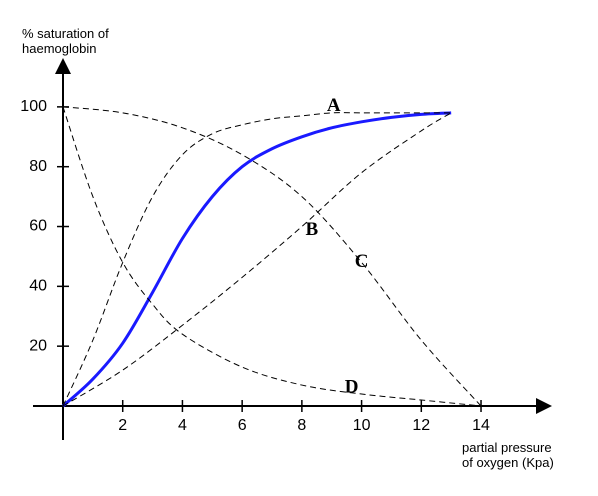 Image resolution: width=598 pixels, height=496 pixels. What do you see at coordinates (352, 386) in the screenshot?
I see `series-label: D` at bounding box center [352, 386].